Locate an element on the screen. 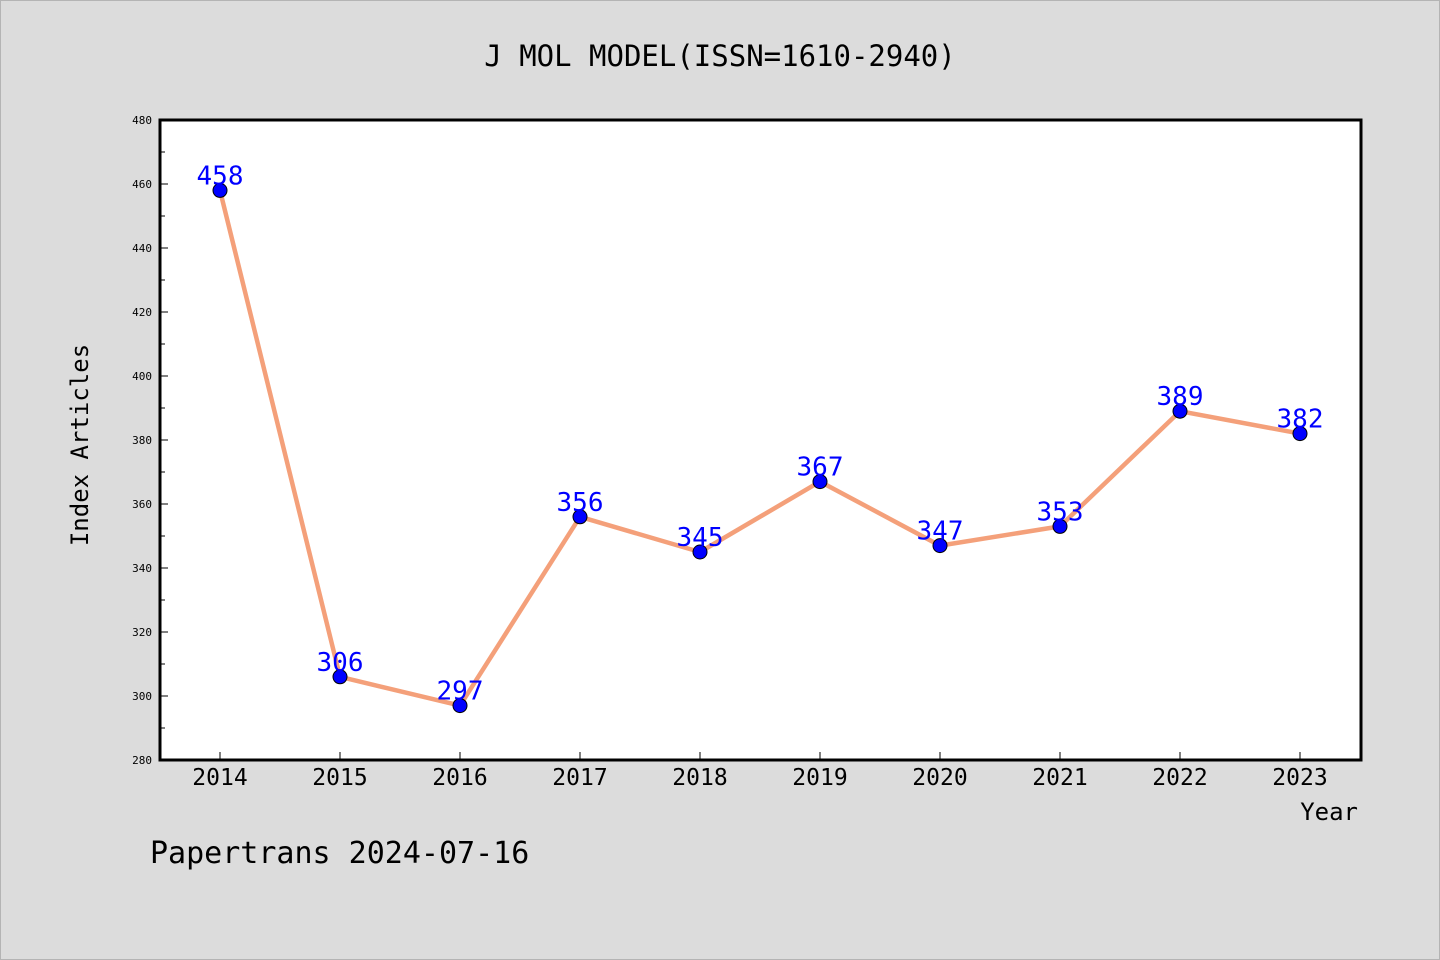 The image size is (1440, 960). data-label: 353 is located at coordinates (1060, 512).